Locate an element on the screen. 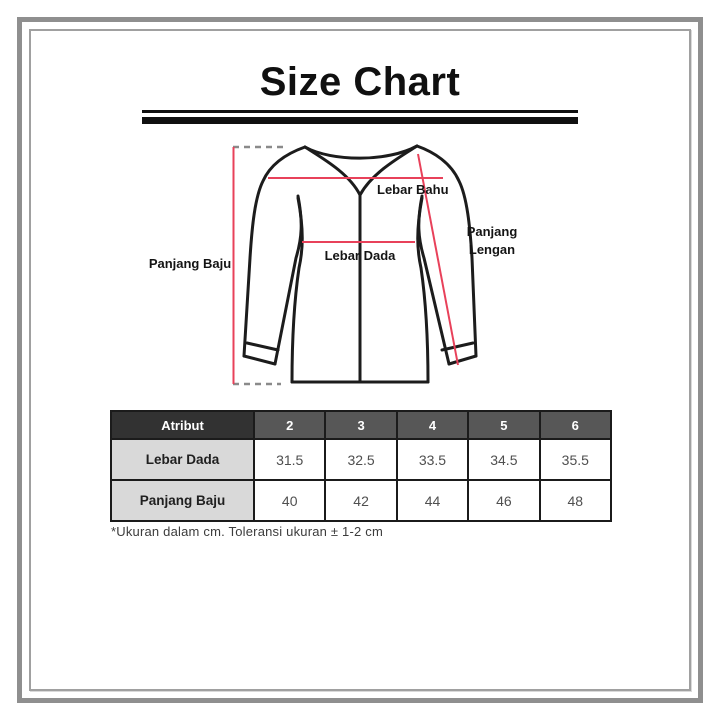 This screenshot has width=720, height=720. panjang-baju-size-6-value: 48 is located at coordinates (575, 500).